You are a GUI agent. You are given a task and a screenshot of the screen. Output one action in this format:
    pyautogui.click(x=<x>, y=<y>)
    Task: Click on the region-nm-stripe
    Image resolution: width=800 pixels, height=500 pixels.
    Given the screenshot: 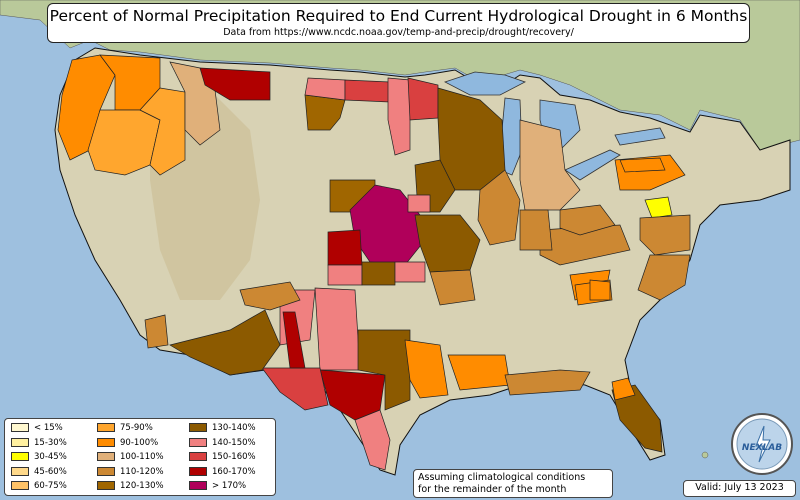 What is the action you would take?
    pyautogui.click(x=294, y=340)
    